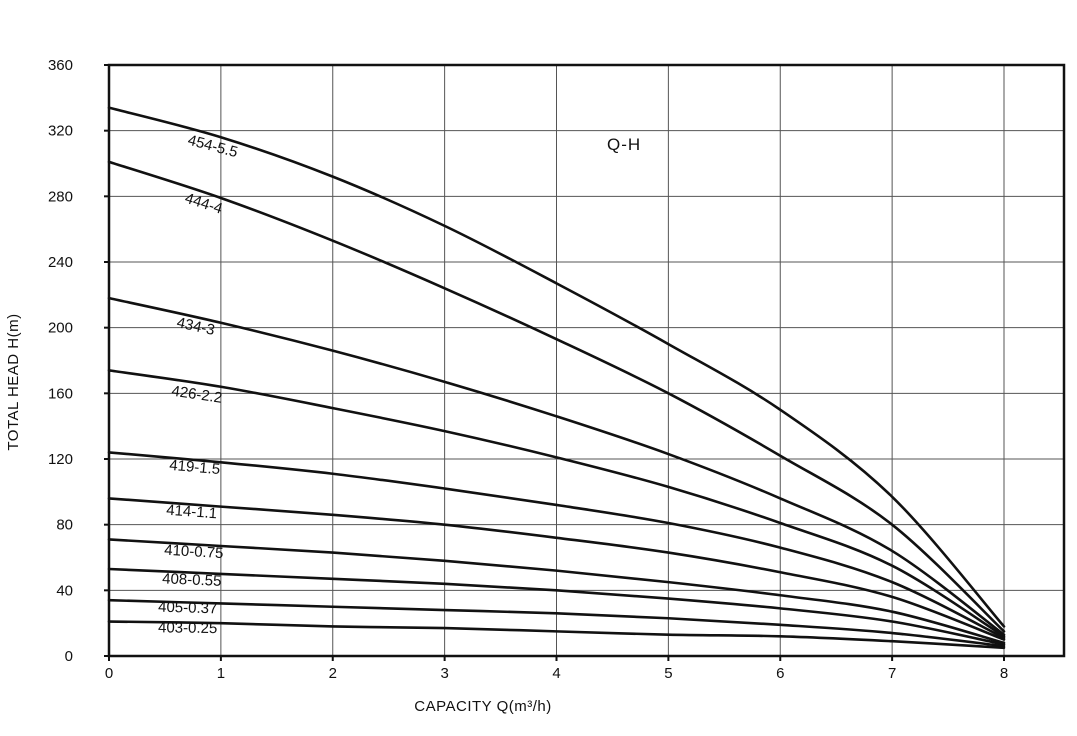  What do you see at coordinates (64, 590) in the screenshot?
I see `y-tick-label: 40` at bounding box center [64, 590].